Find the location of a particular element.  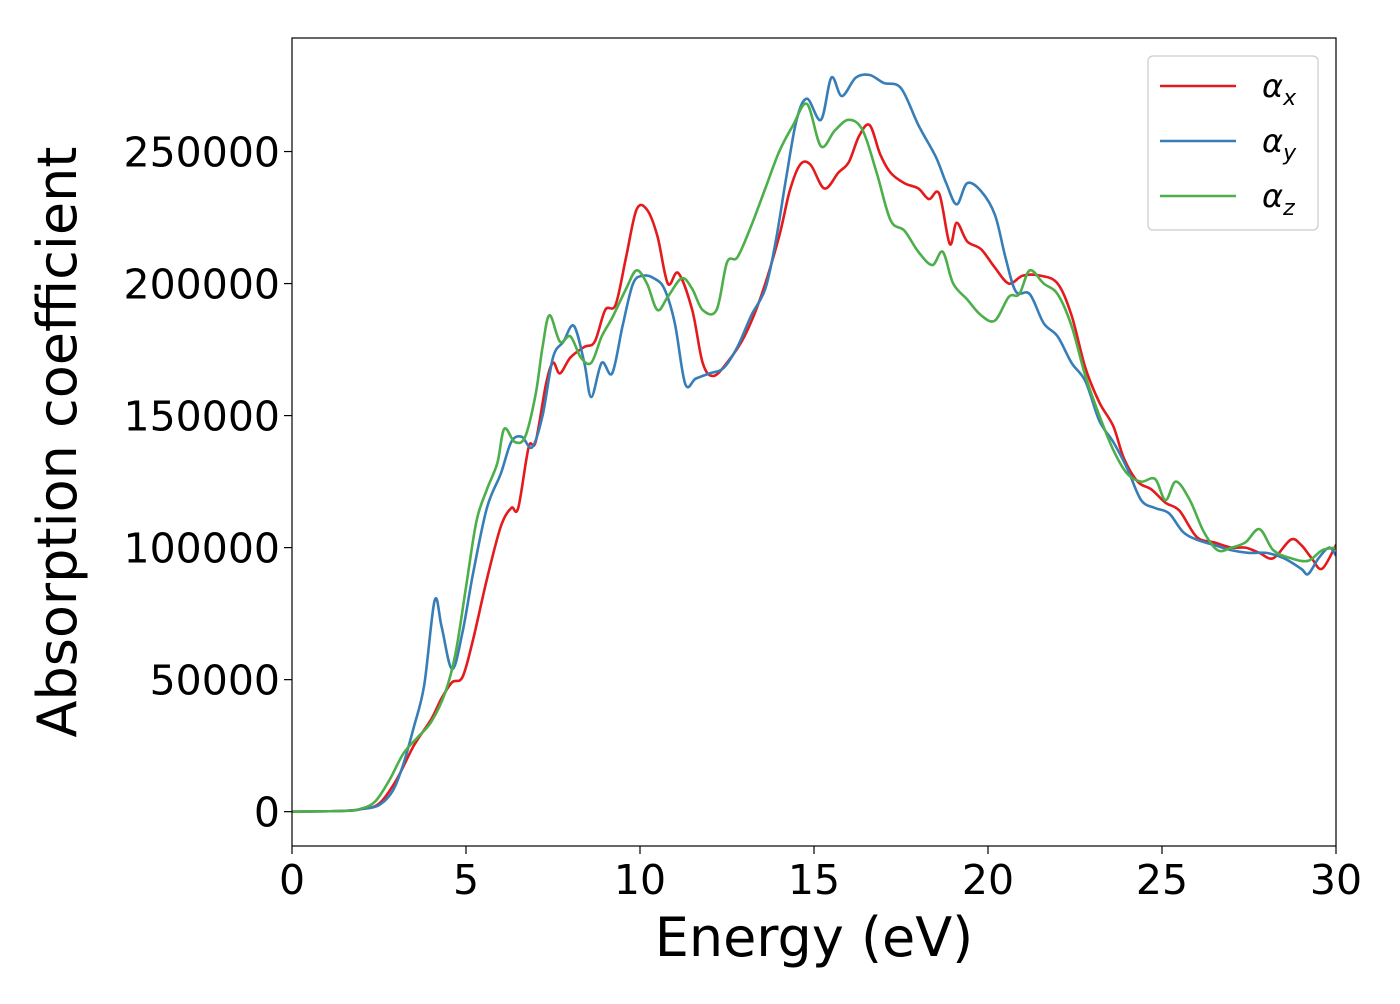

x-axis-ticks: 0 5 10 15 20 25 30 is located at coordinates (820, 875).